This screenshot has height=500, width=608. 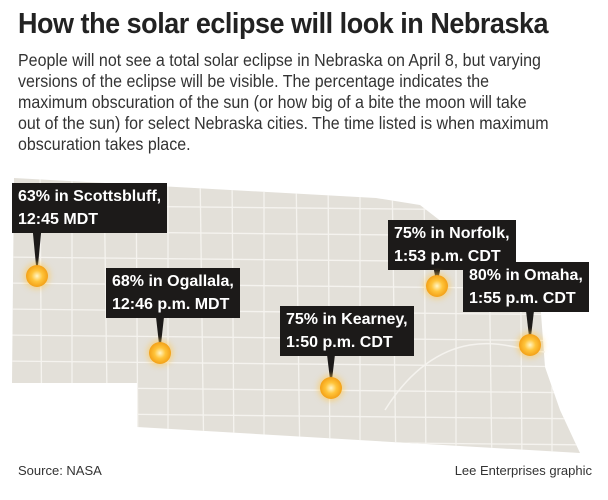 I want to click on label-line1: 75% in Norfolk,, so click(x=452, y=233).